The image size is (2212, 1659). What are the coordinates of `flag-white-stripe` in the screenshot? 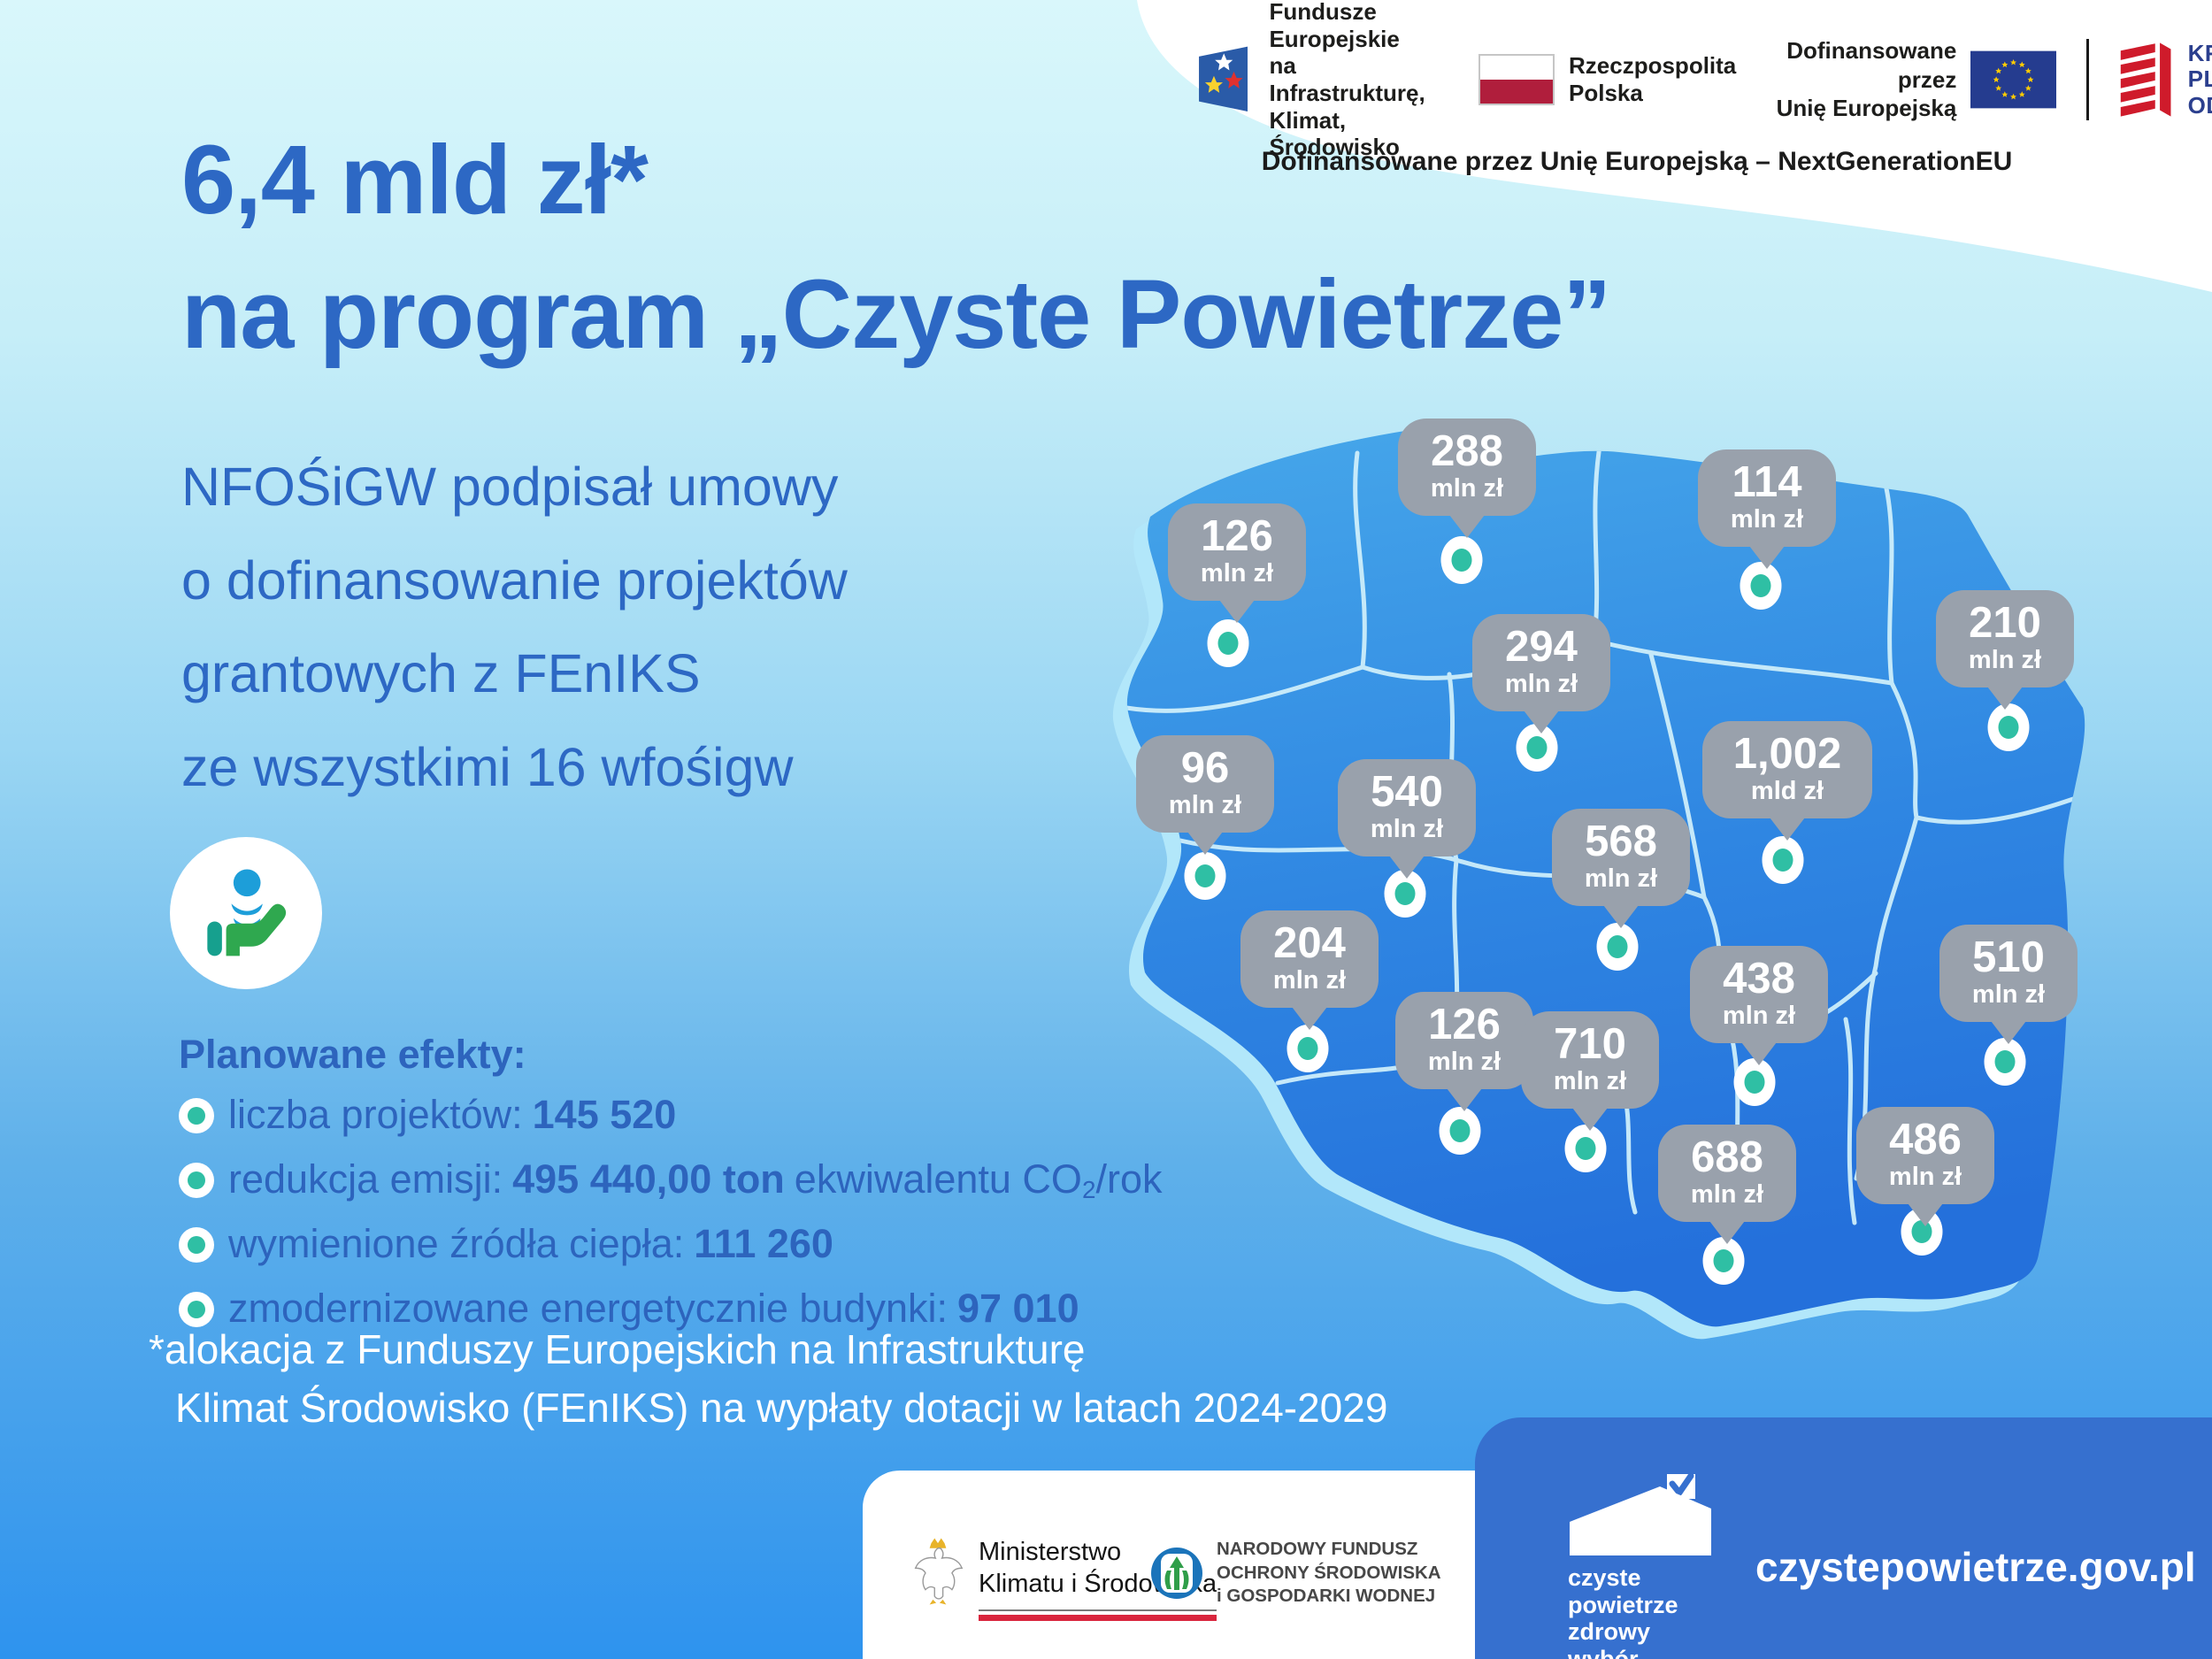 It's located at (1517, 68).